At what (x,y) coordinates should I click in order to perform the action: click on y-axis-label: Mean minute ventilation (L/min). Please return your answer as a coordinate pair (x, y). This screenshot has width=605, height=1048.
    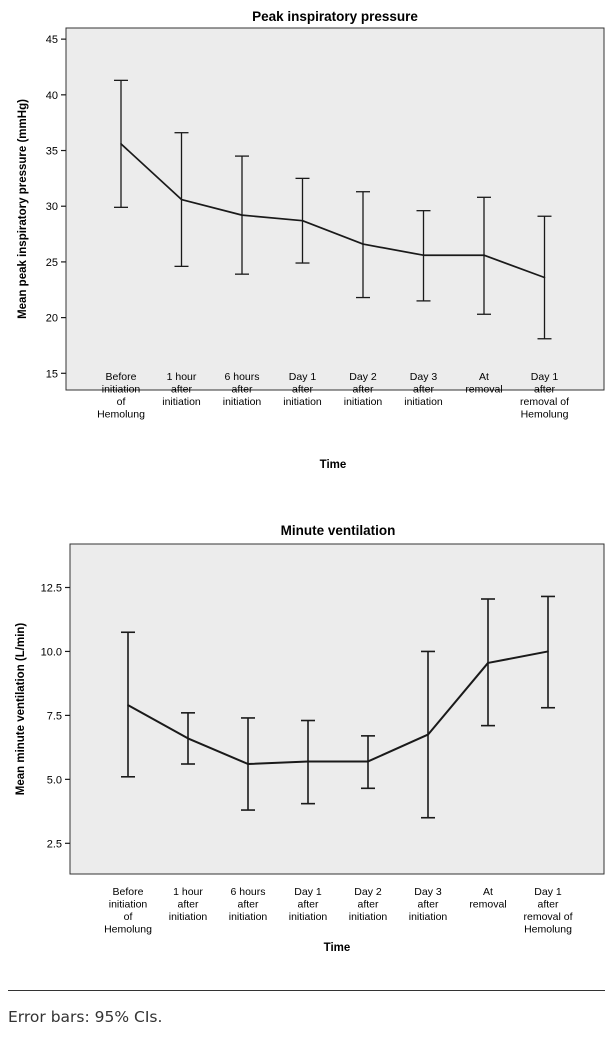
    Looking at the image, I should click on (21, 709).